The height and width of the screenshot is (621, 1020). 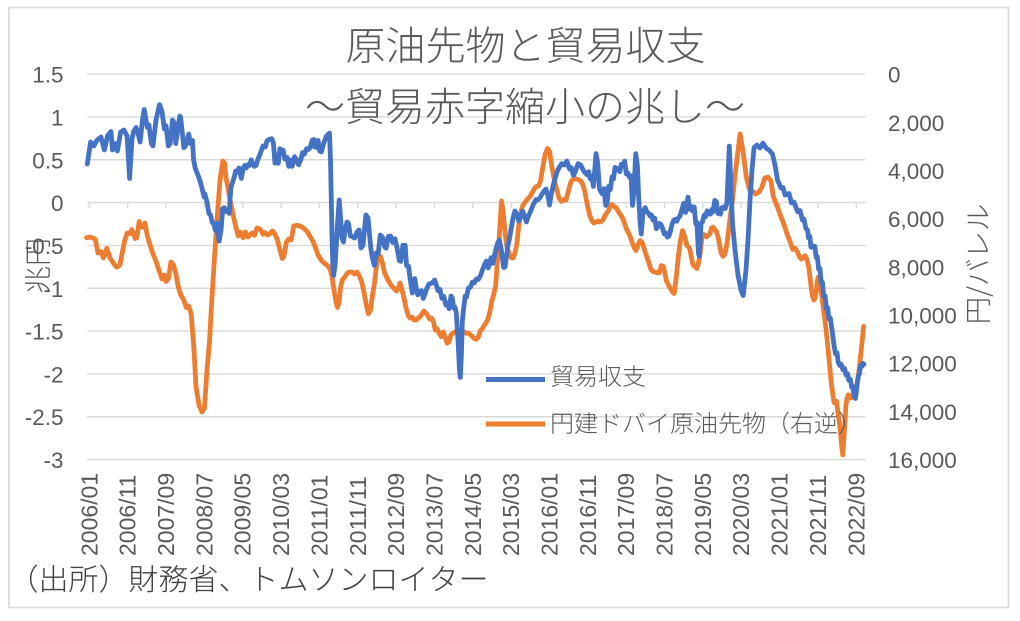 I want to click on svg-text: 2014/05, so click(x=473, y=514).